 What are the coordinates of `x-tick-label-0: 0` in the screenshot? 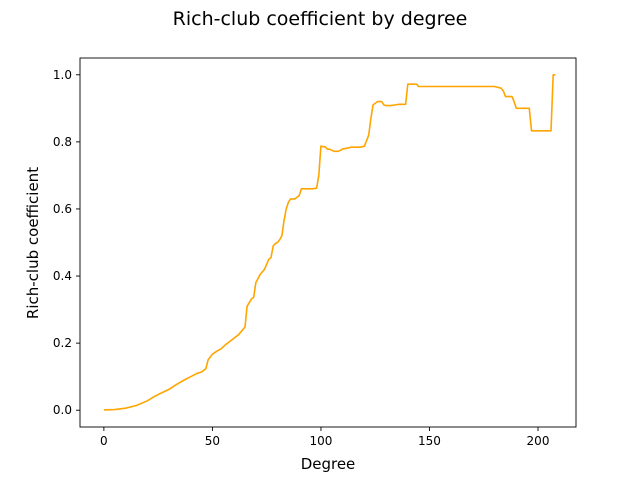 It's located at (104, 441).